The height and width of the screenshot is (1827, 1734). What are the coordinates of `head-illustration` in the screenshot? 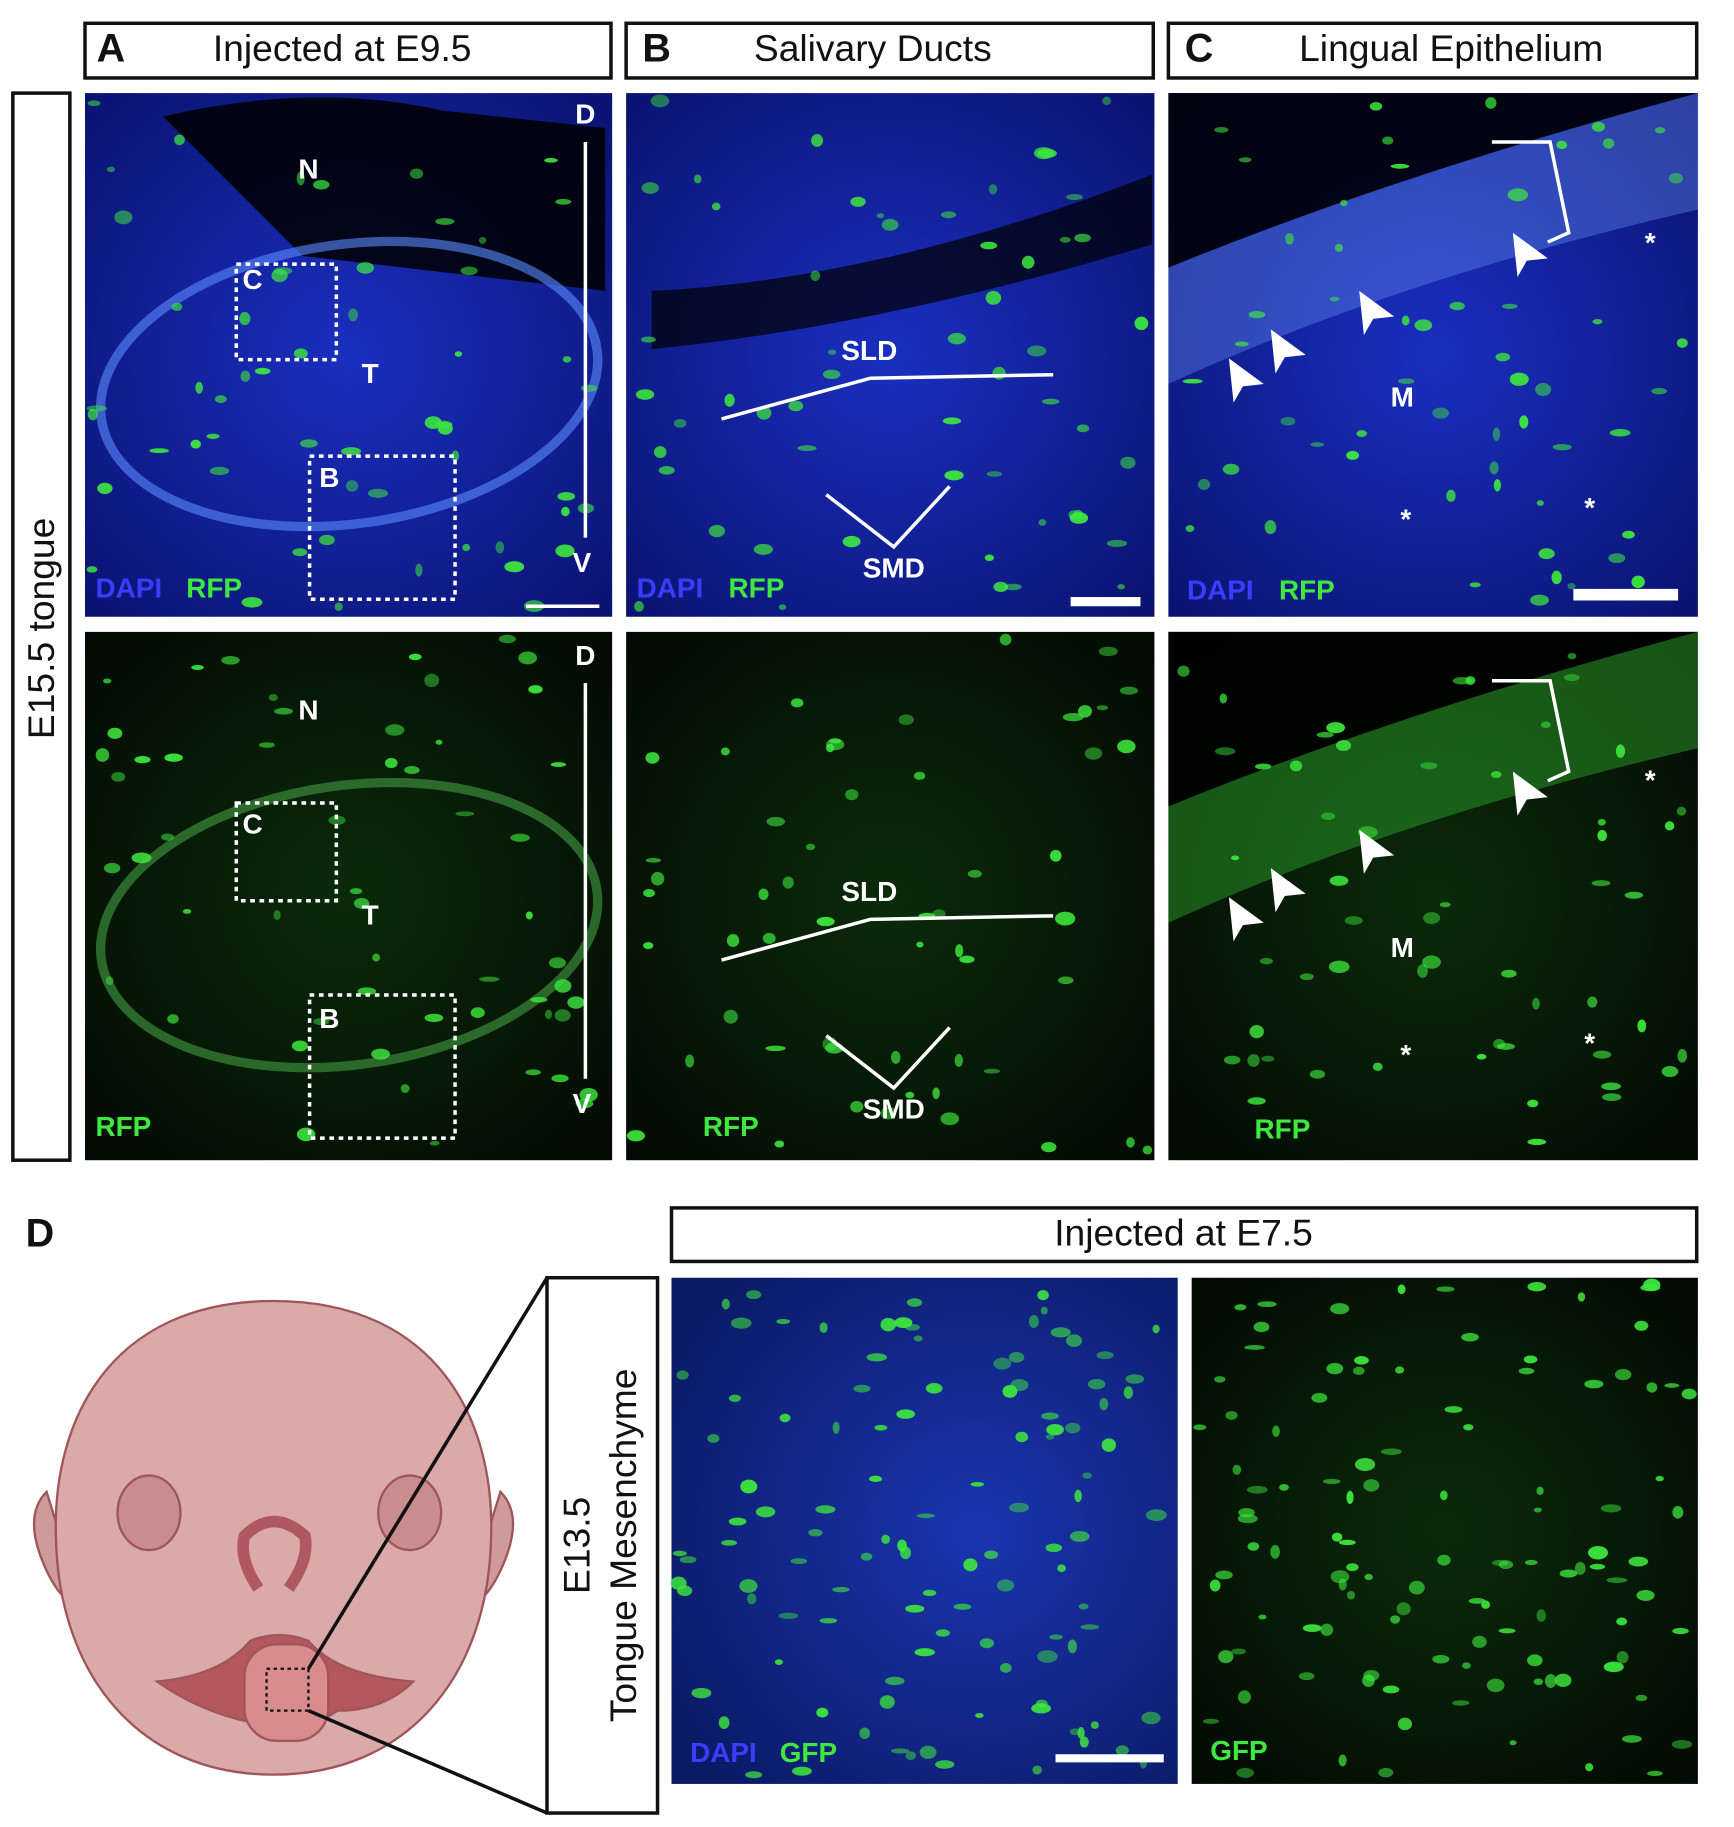 It's located at (273, 1537).